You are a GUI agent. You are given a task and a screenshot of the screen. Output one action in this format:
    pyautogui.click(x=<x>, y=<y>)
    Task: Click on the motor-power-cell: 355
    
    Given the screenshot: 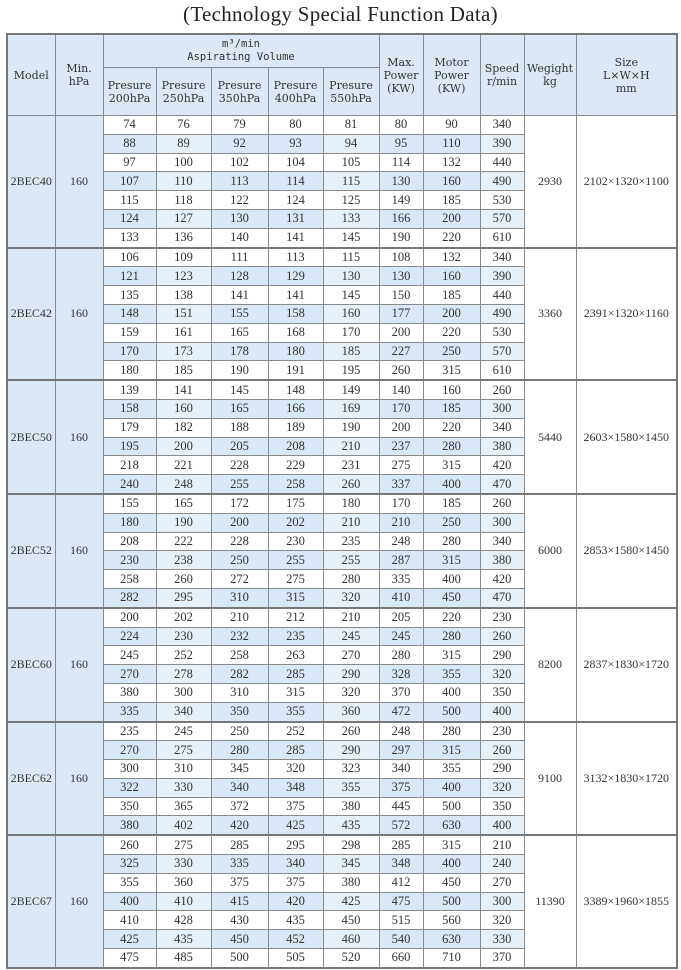 What is the action you would take?
    pyautogui.click(x=451, y=674)
    